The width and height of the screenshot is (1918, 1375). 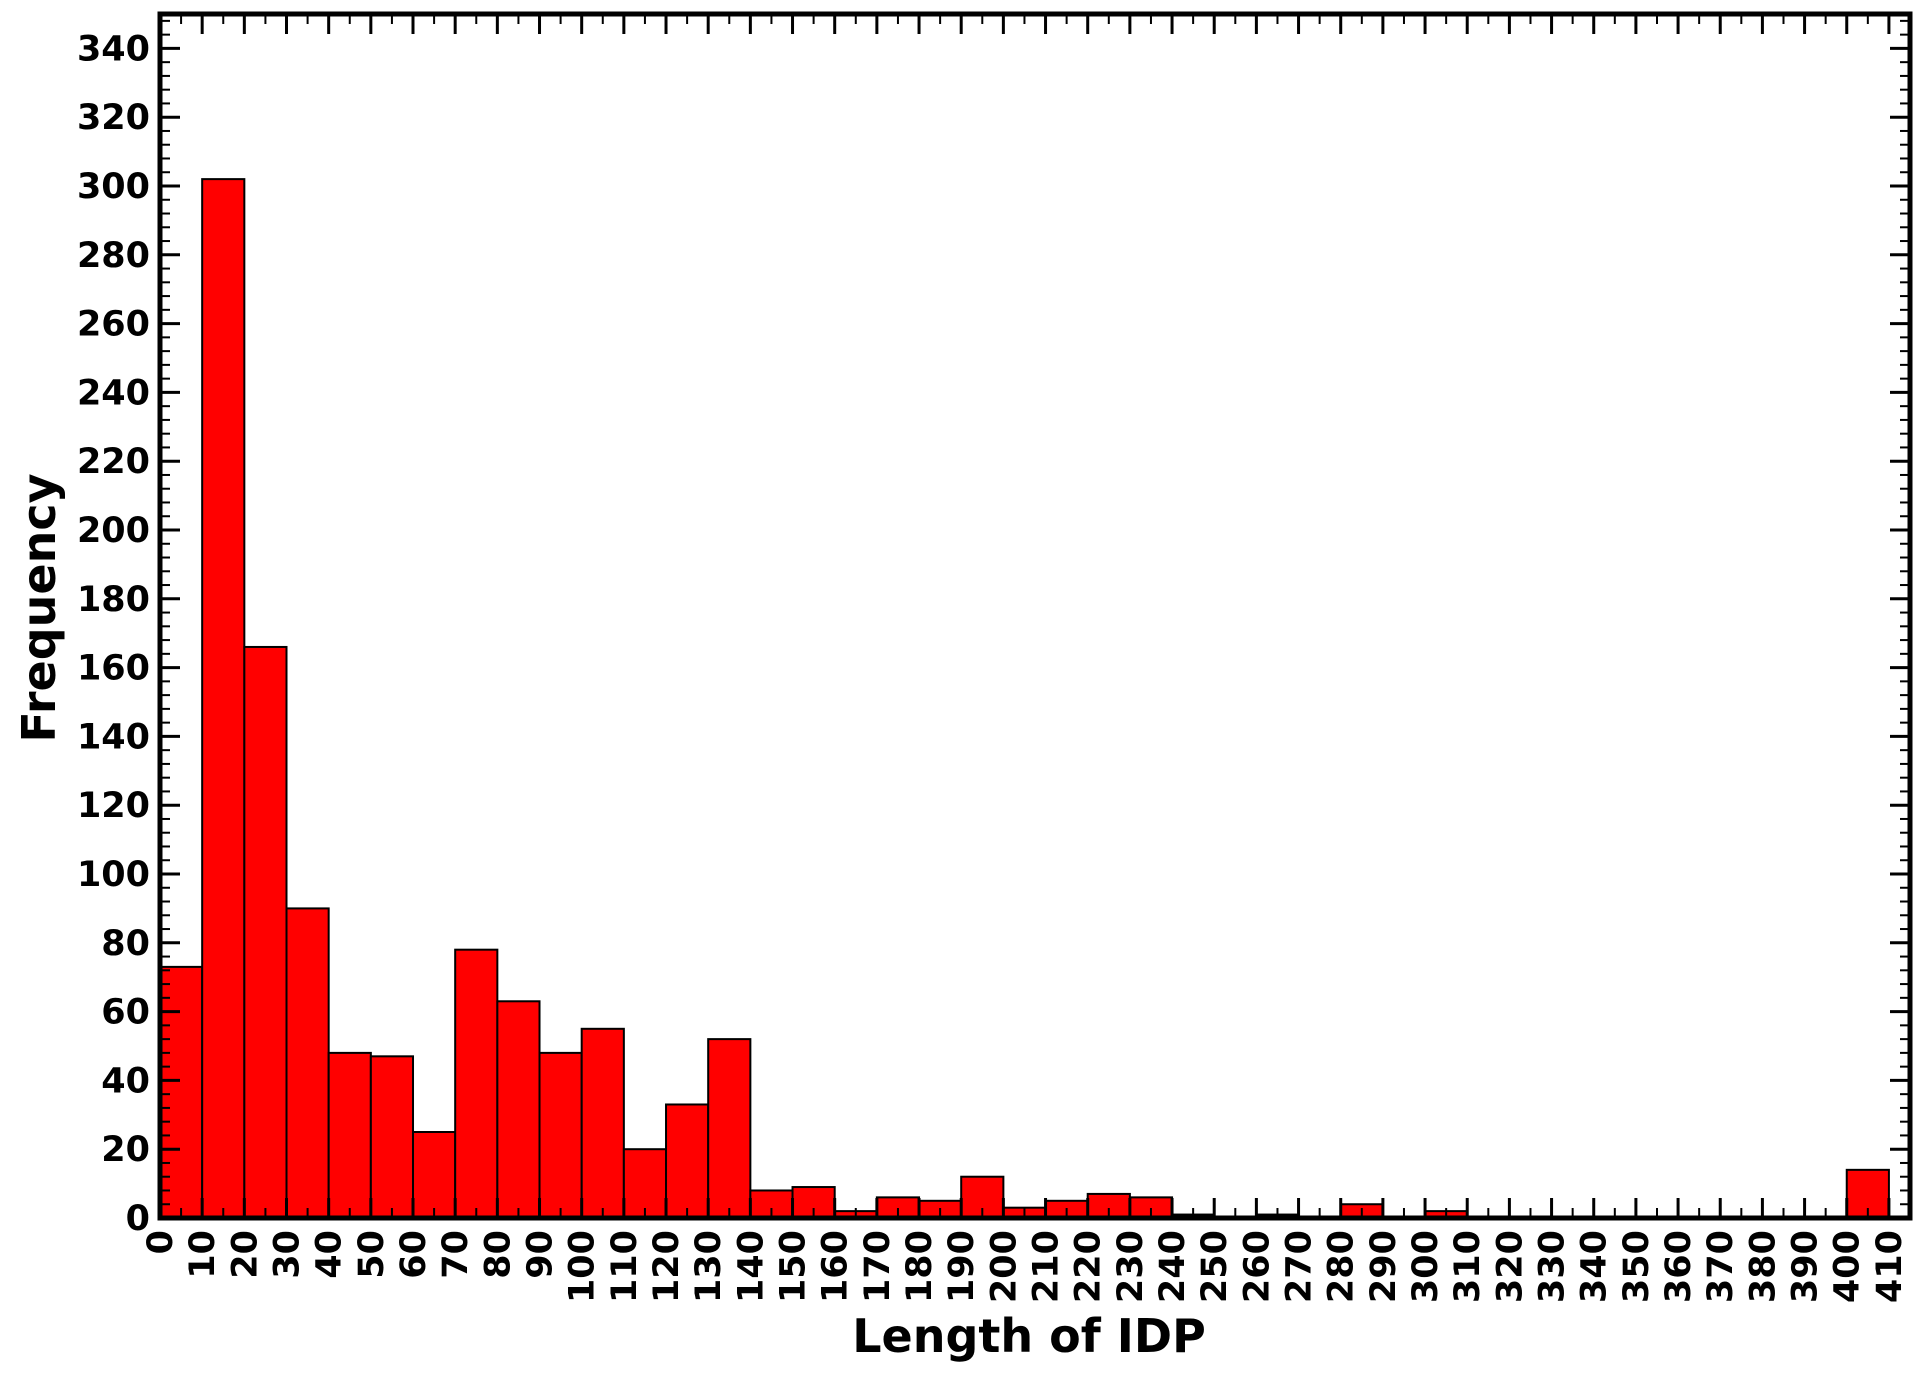 I want to click on x-tick-label: 320, so click(x=1510, y=1266).